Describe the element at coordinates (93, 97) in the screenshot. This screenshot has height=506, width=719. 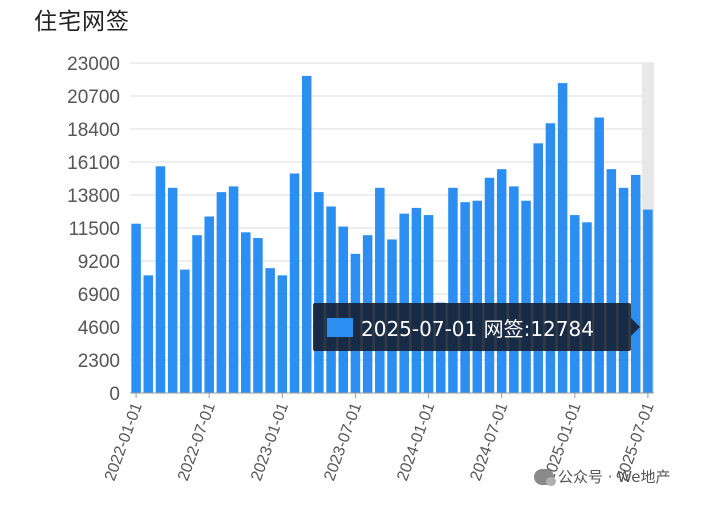
I see `y-tick-label: 20700` at that location.